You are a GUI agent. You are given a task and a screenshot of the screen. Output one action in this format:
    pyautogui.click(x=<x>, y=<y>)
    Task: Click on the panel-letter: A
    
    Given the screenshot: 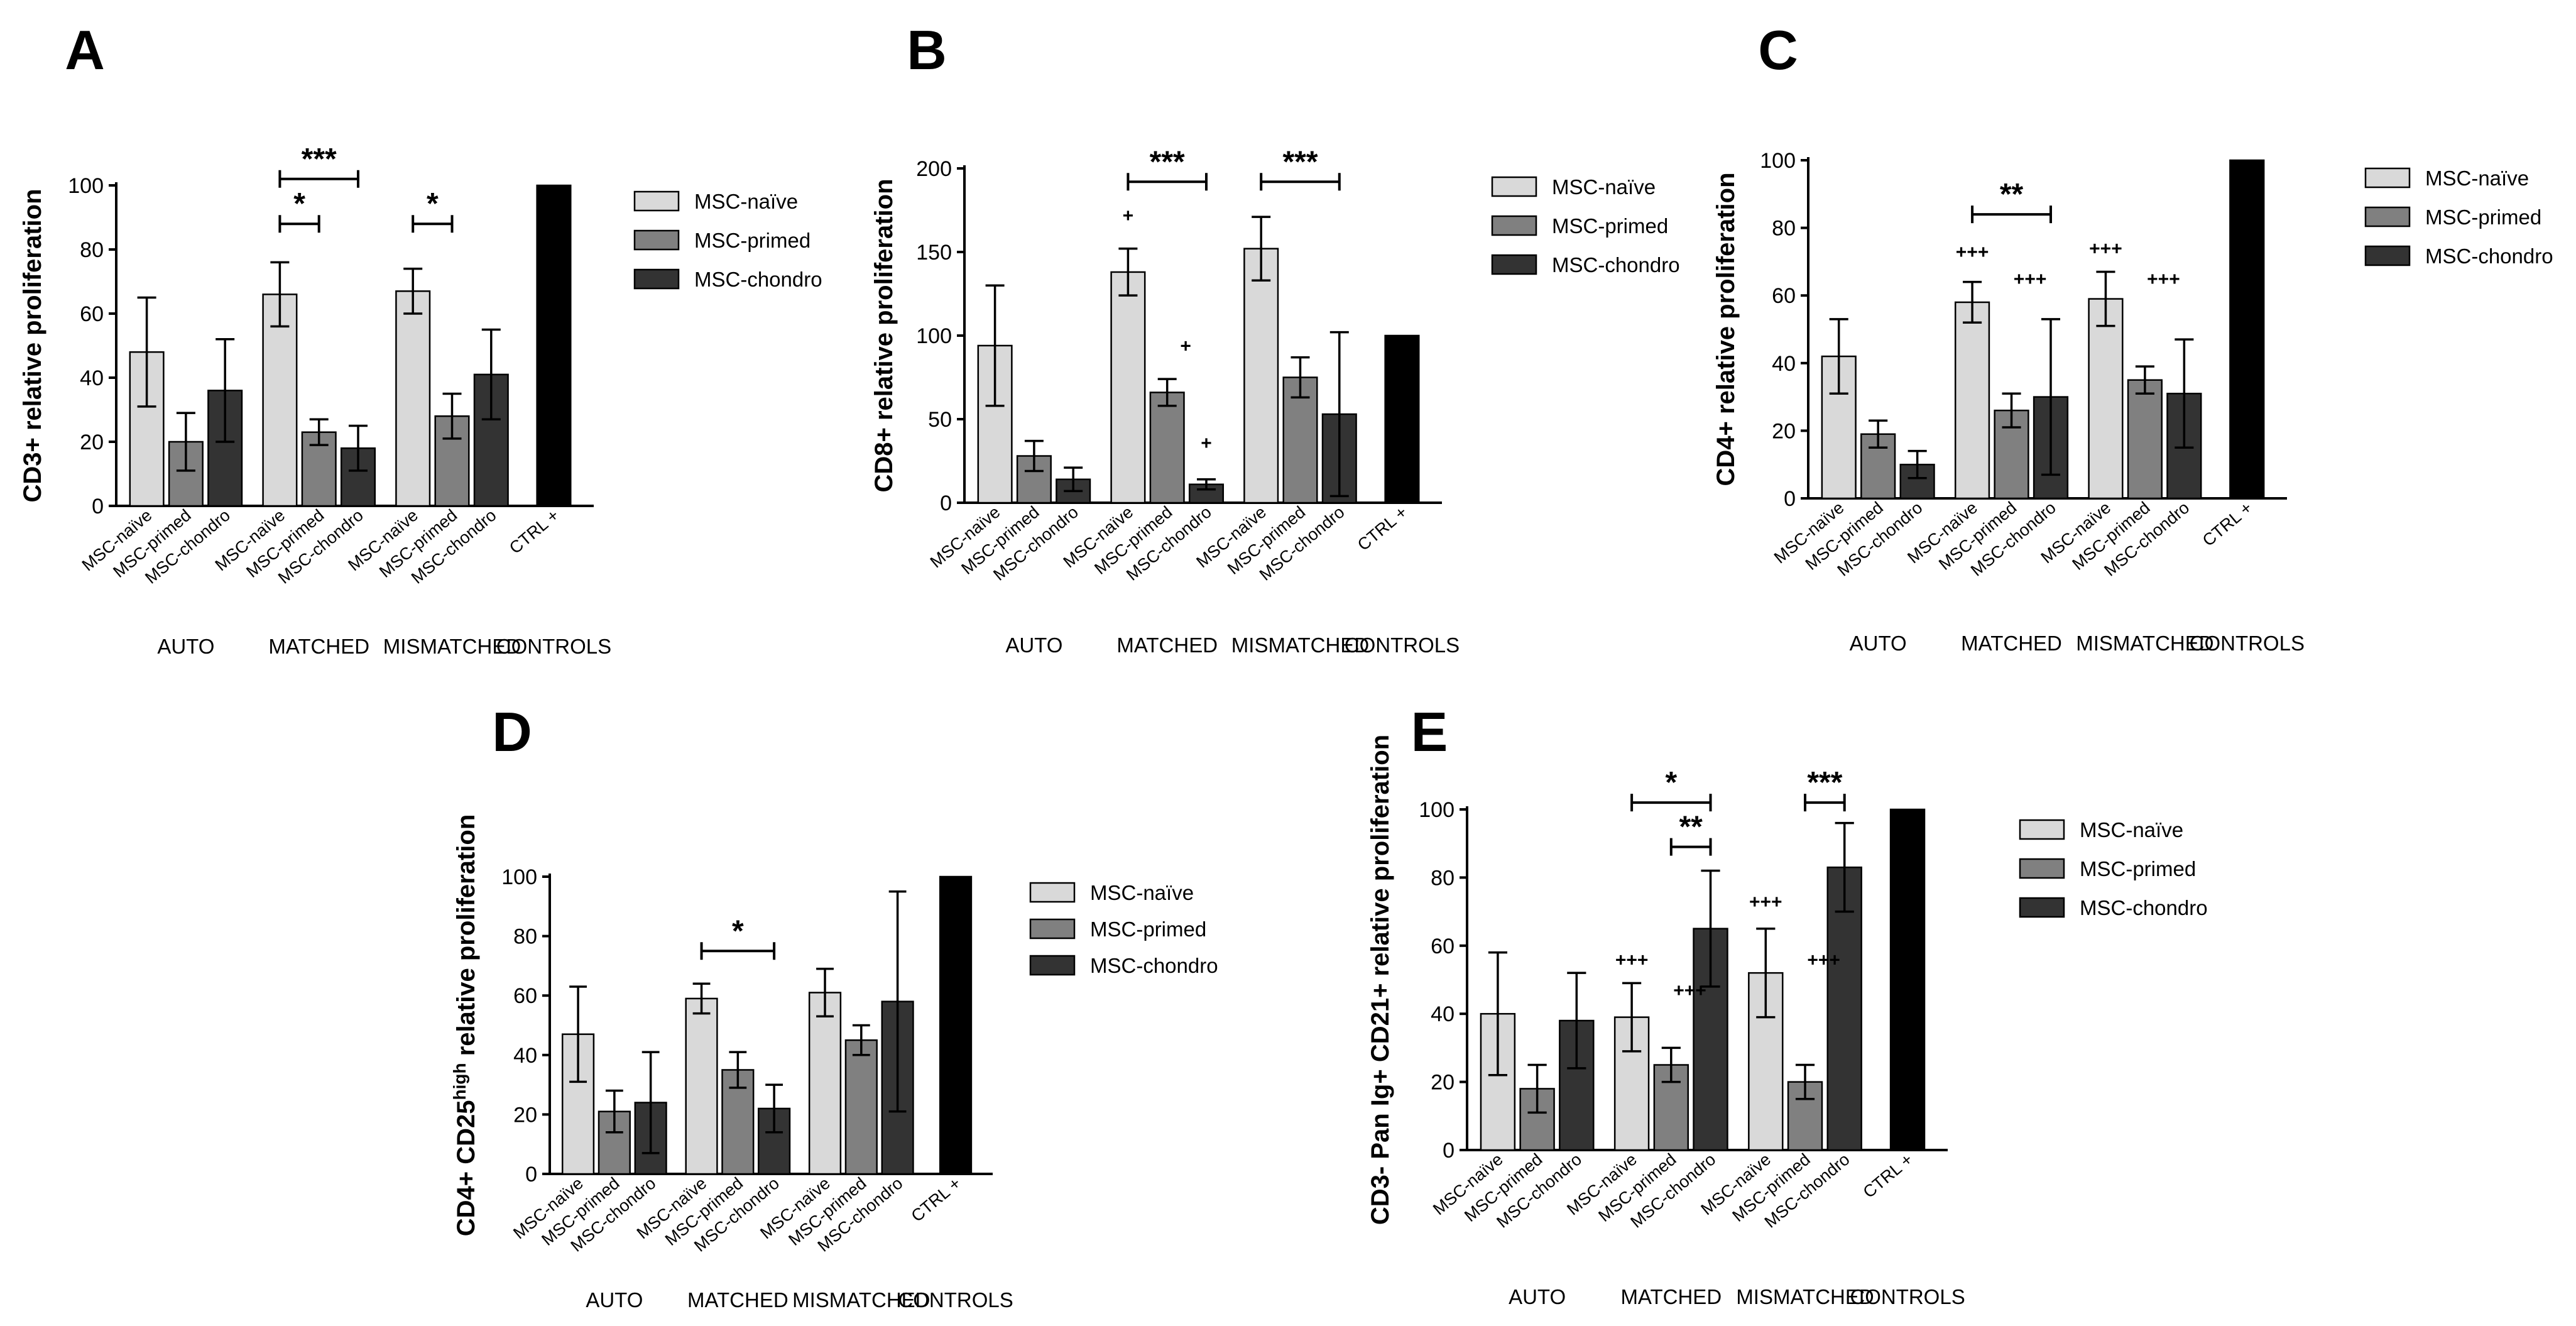 What is the action you would take?
    pyautogui.click(x=85, y=50)
    